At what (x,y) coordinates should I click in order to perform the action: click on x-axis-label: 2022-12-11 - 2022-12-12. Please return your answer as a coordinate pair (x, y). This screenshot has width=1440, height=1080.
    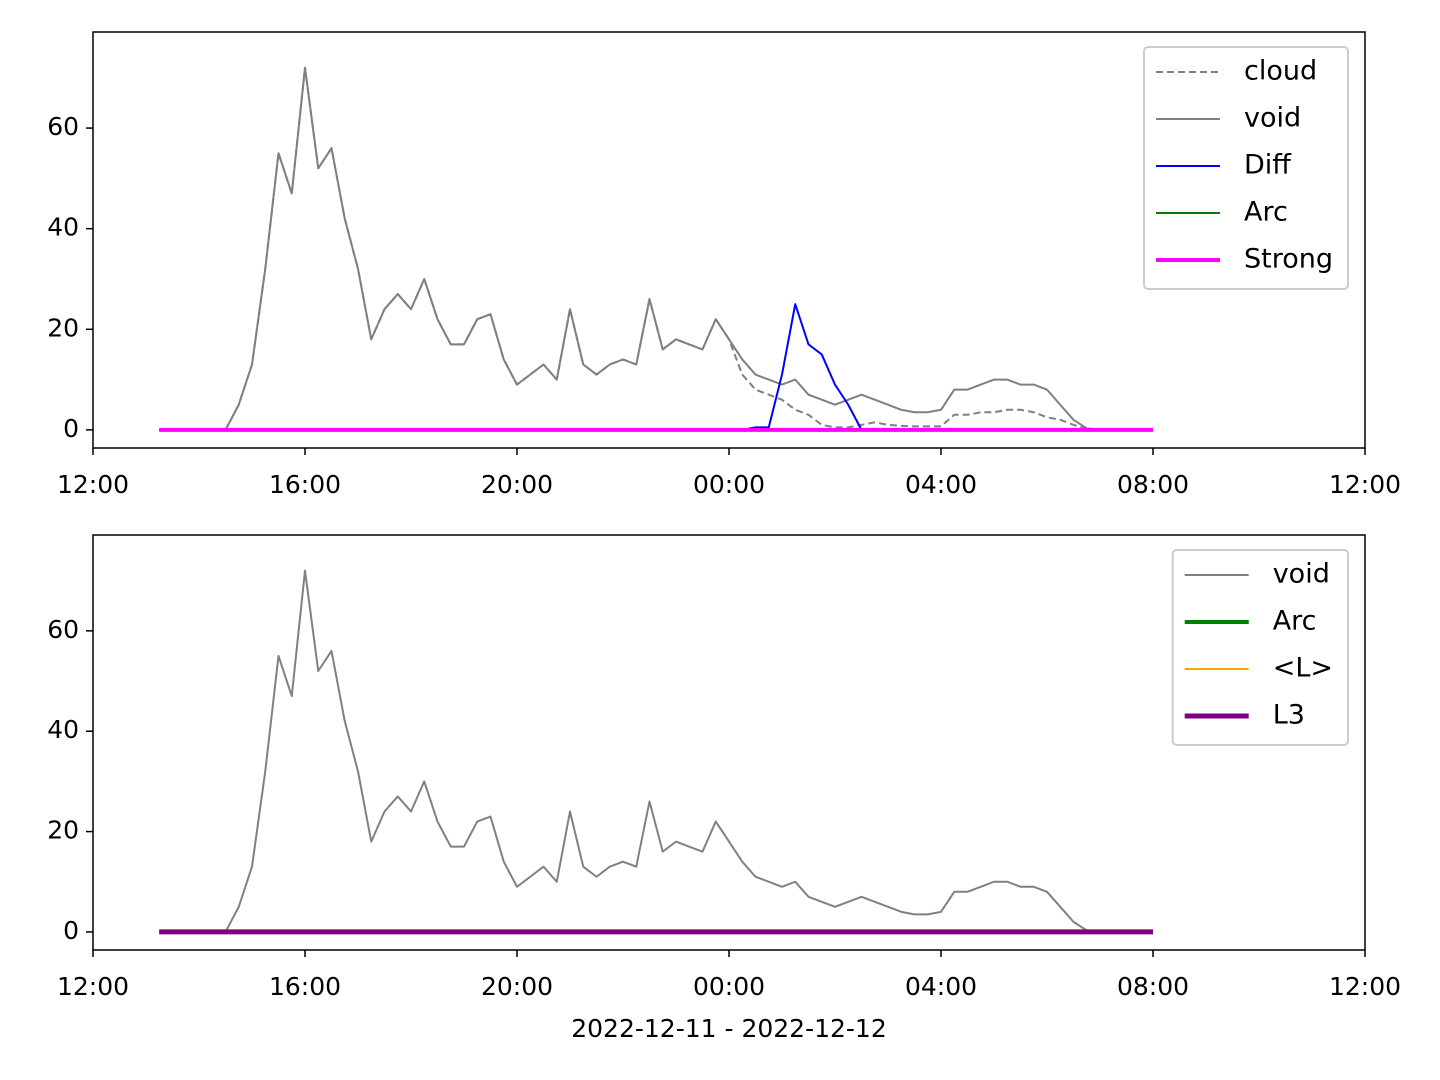
    Looking at the image, I should click on (729, 1028).